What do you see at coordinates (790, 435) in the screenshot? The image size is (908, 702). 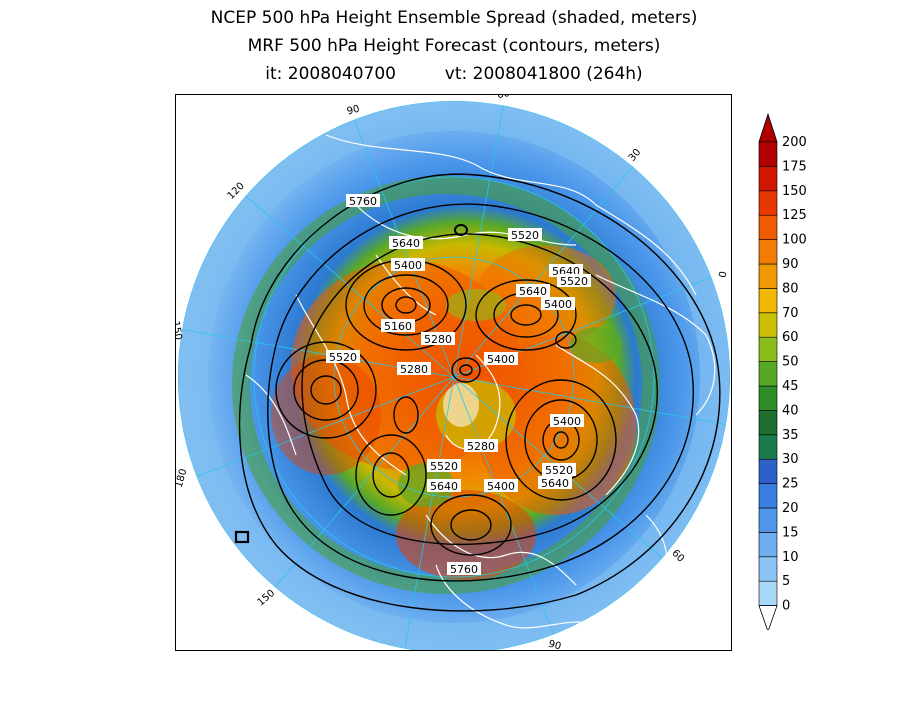 I see `colorbar-label: 35` at bounding box center [790, 435].